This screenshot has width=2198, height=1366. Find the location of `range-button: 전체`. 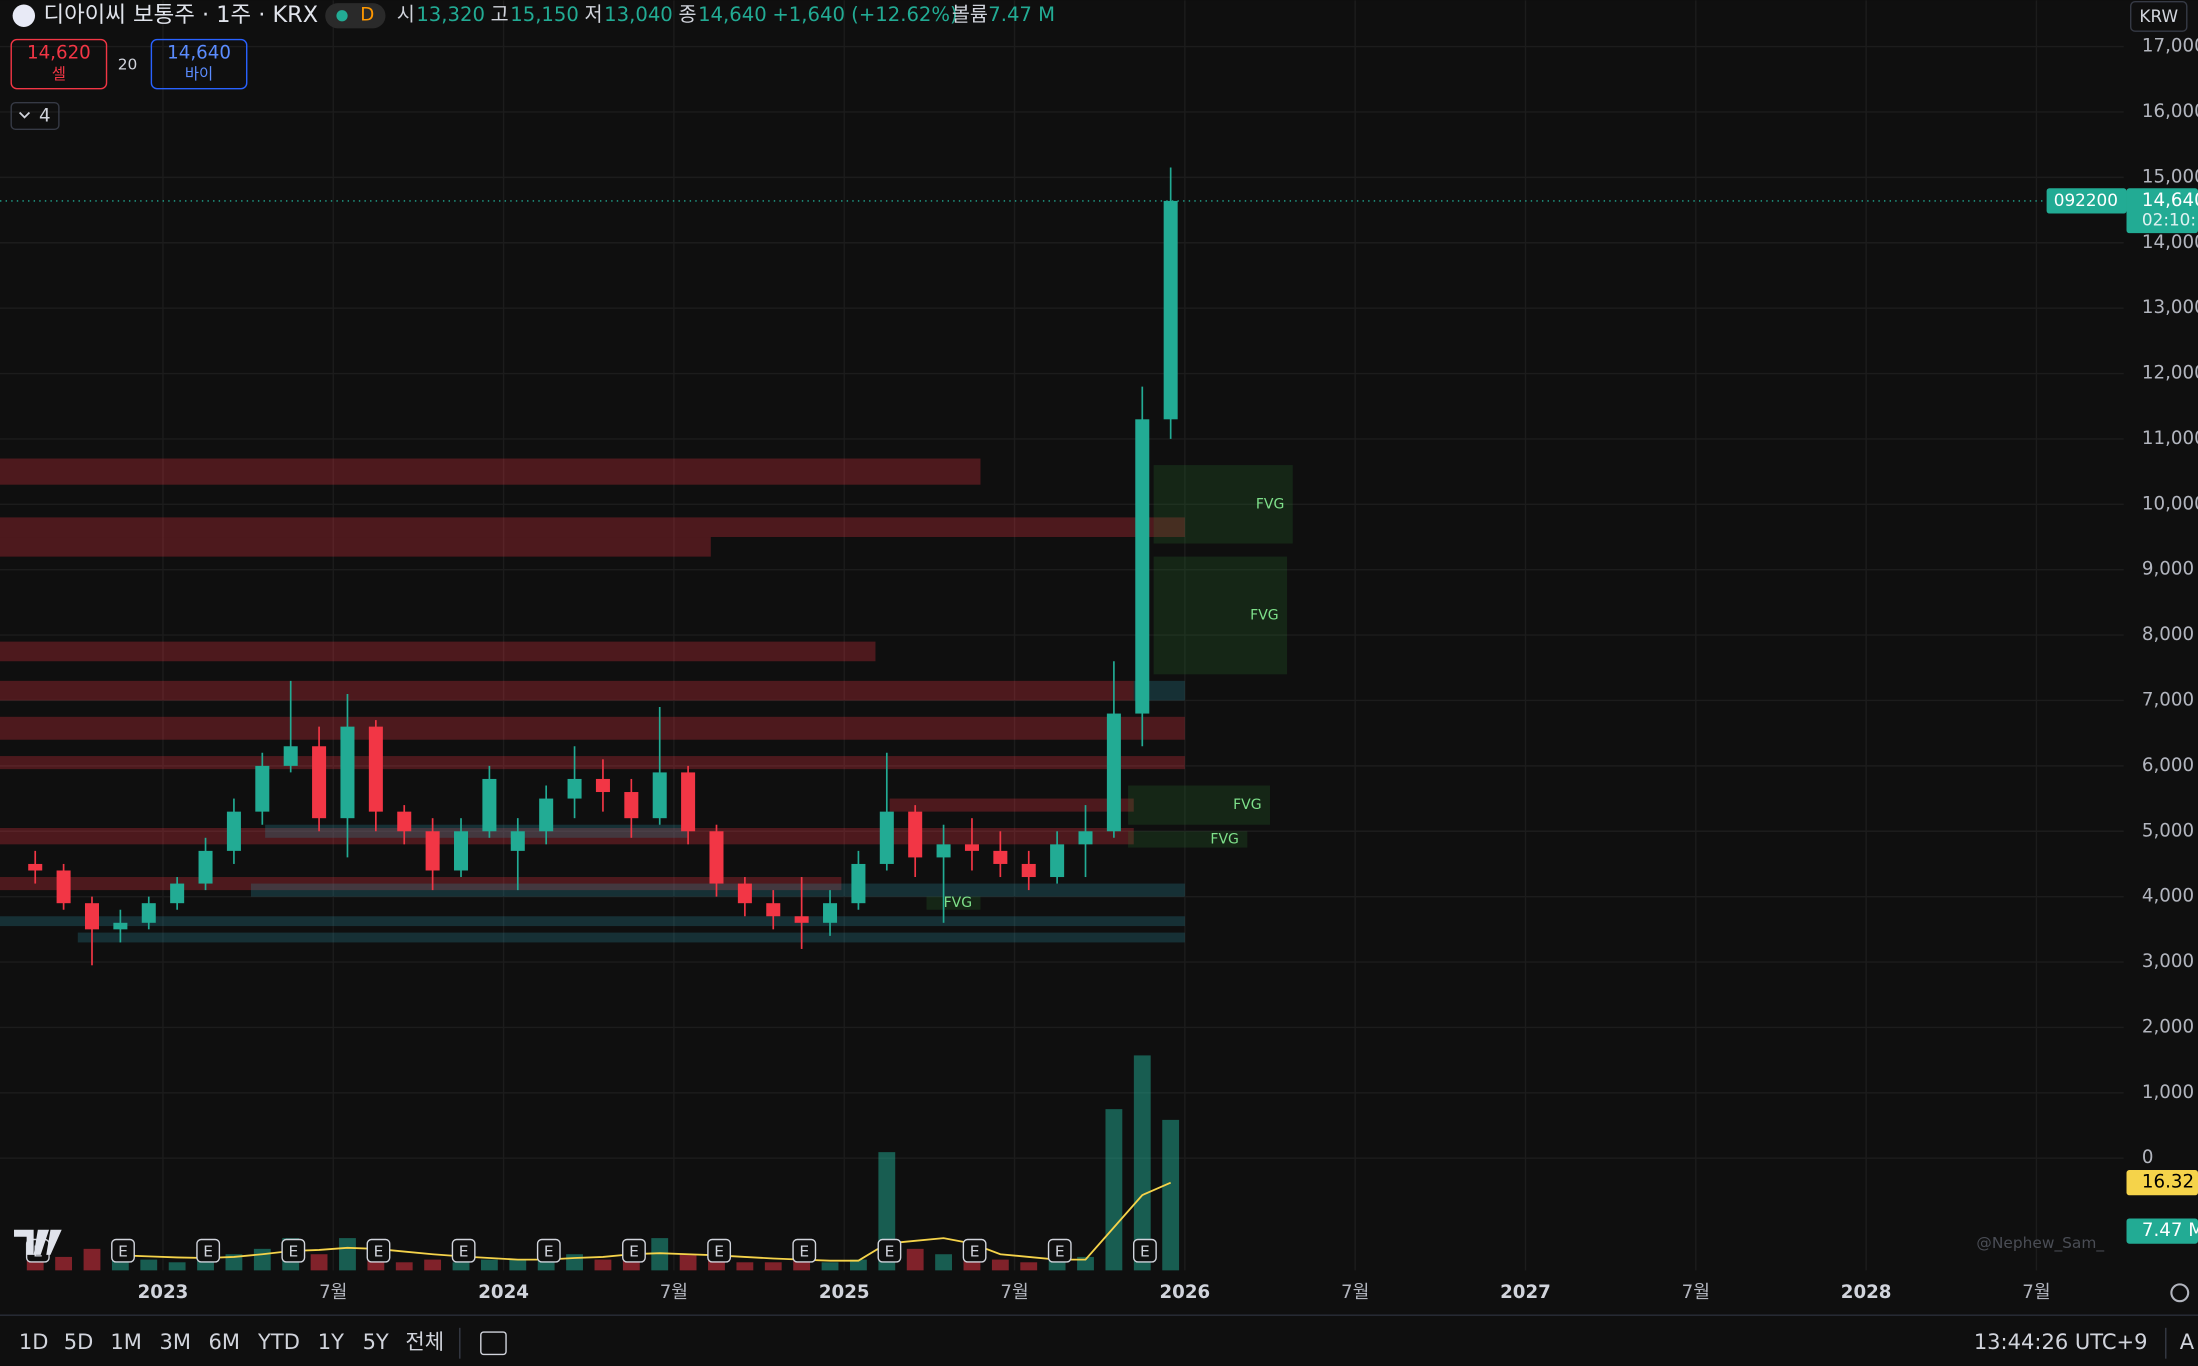

range-button: 전체 is located at coordinates (424, 1341).